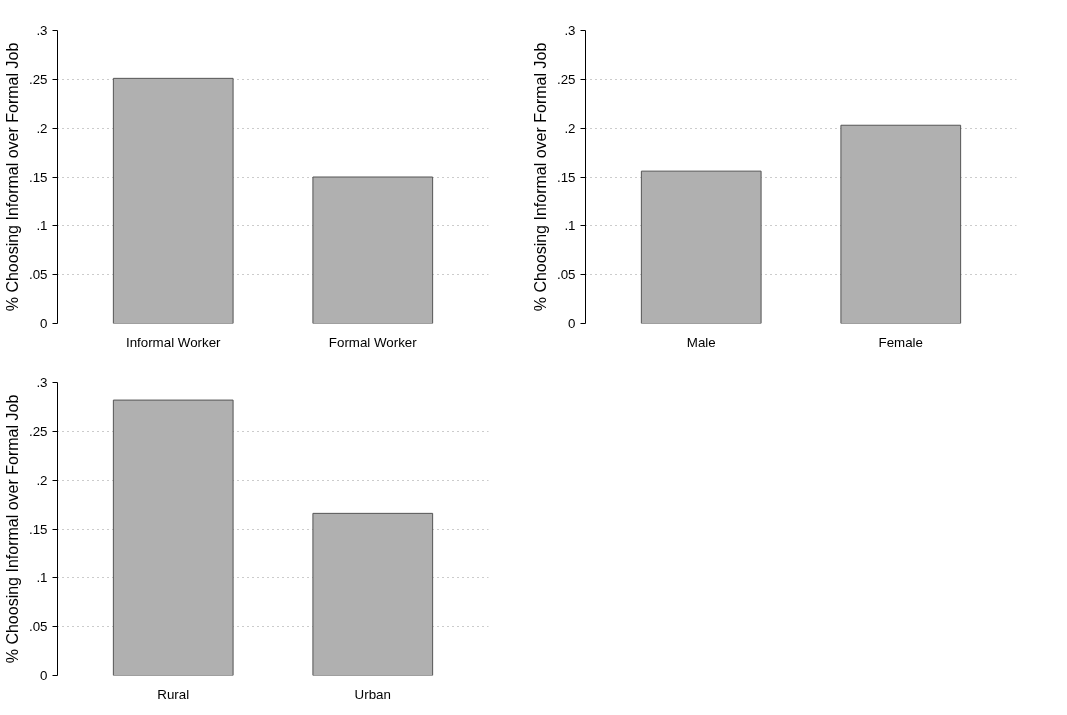 The height and width of the screenshot is (715, 1067). What do you see at coordinates (173, 342) in the screenshot?
I see `x-tick-label: Informal Worker` at bounding box center [173, 342].